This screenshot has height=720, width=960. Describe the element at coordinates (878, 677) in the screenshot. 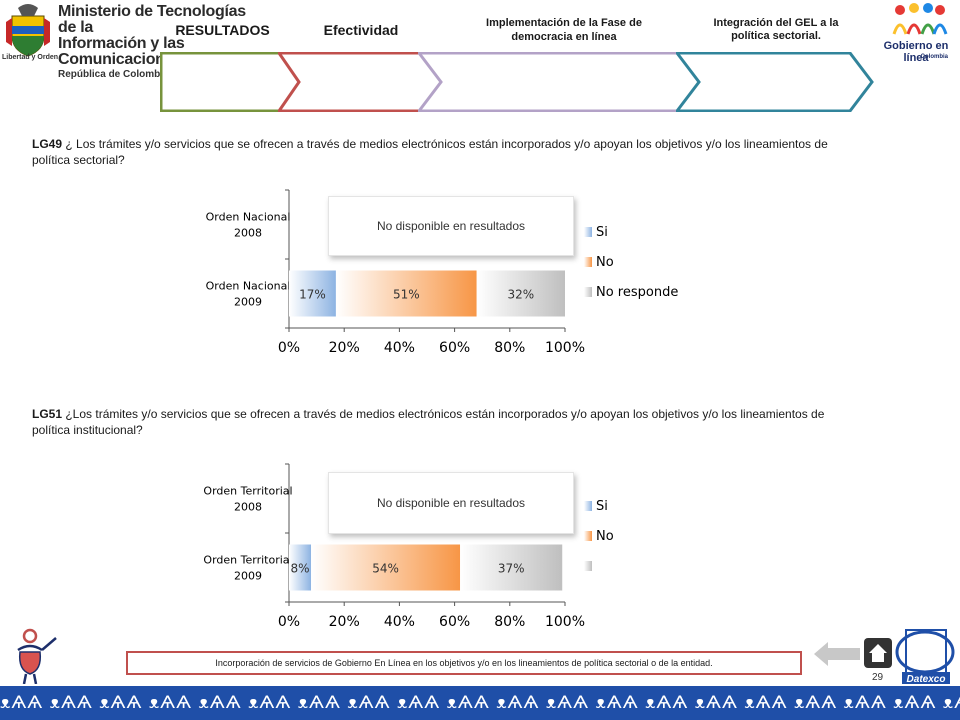

I see `page-number: 29` at that location.